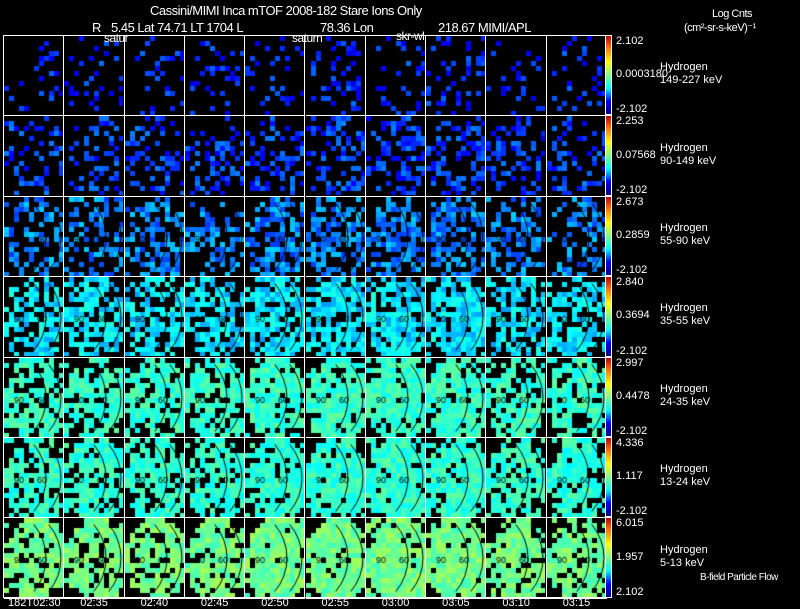 The image size is (800, 609). I want to click on time-label: 03:00, so click(395, 603).